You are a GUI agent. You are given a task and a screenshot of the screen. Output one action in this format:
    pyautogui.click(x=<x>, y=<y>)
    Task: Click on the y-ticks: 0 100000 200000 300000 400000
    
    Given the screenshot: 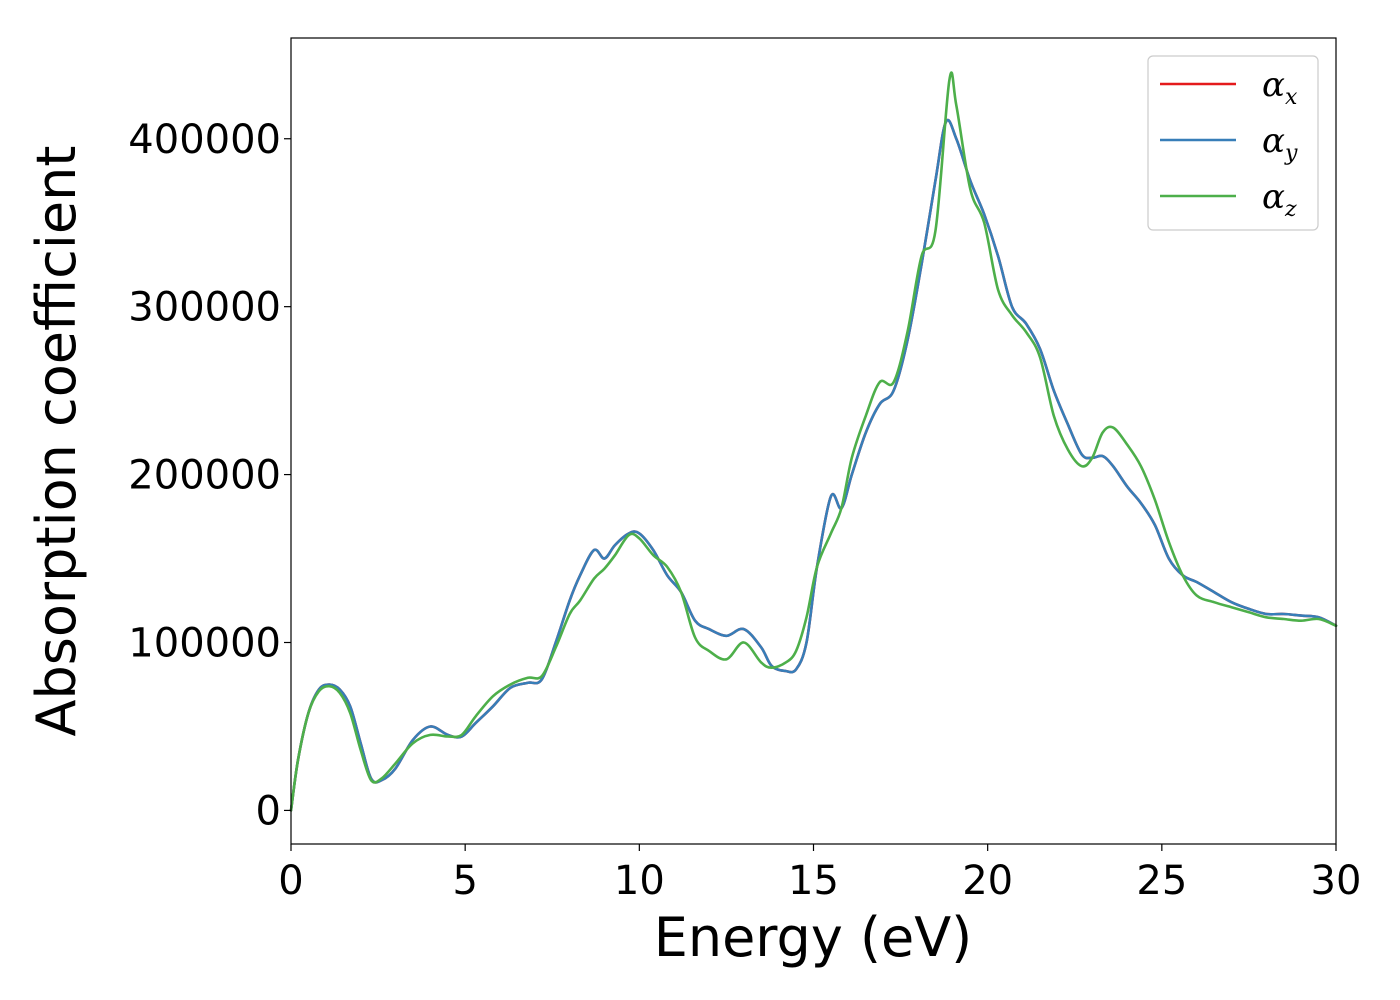 What is the action you would take?
    pyautogui.click(x=209, y=475)
    